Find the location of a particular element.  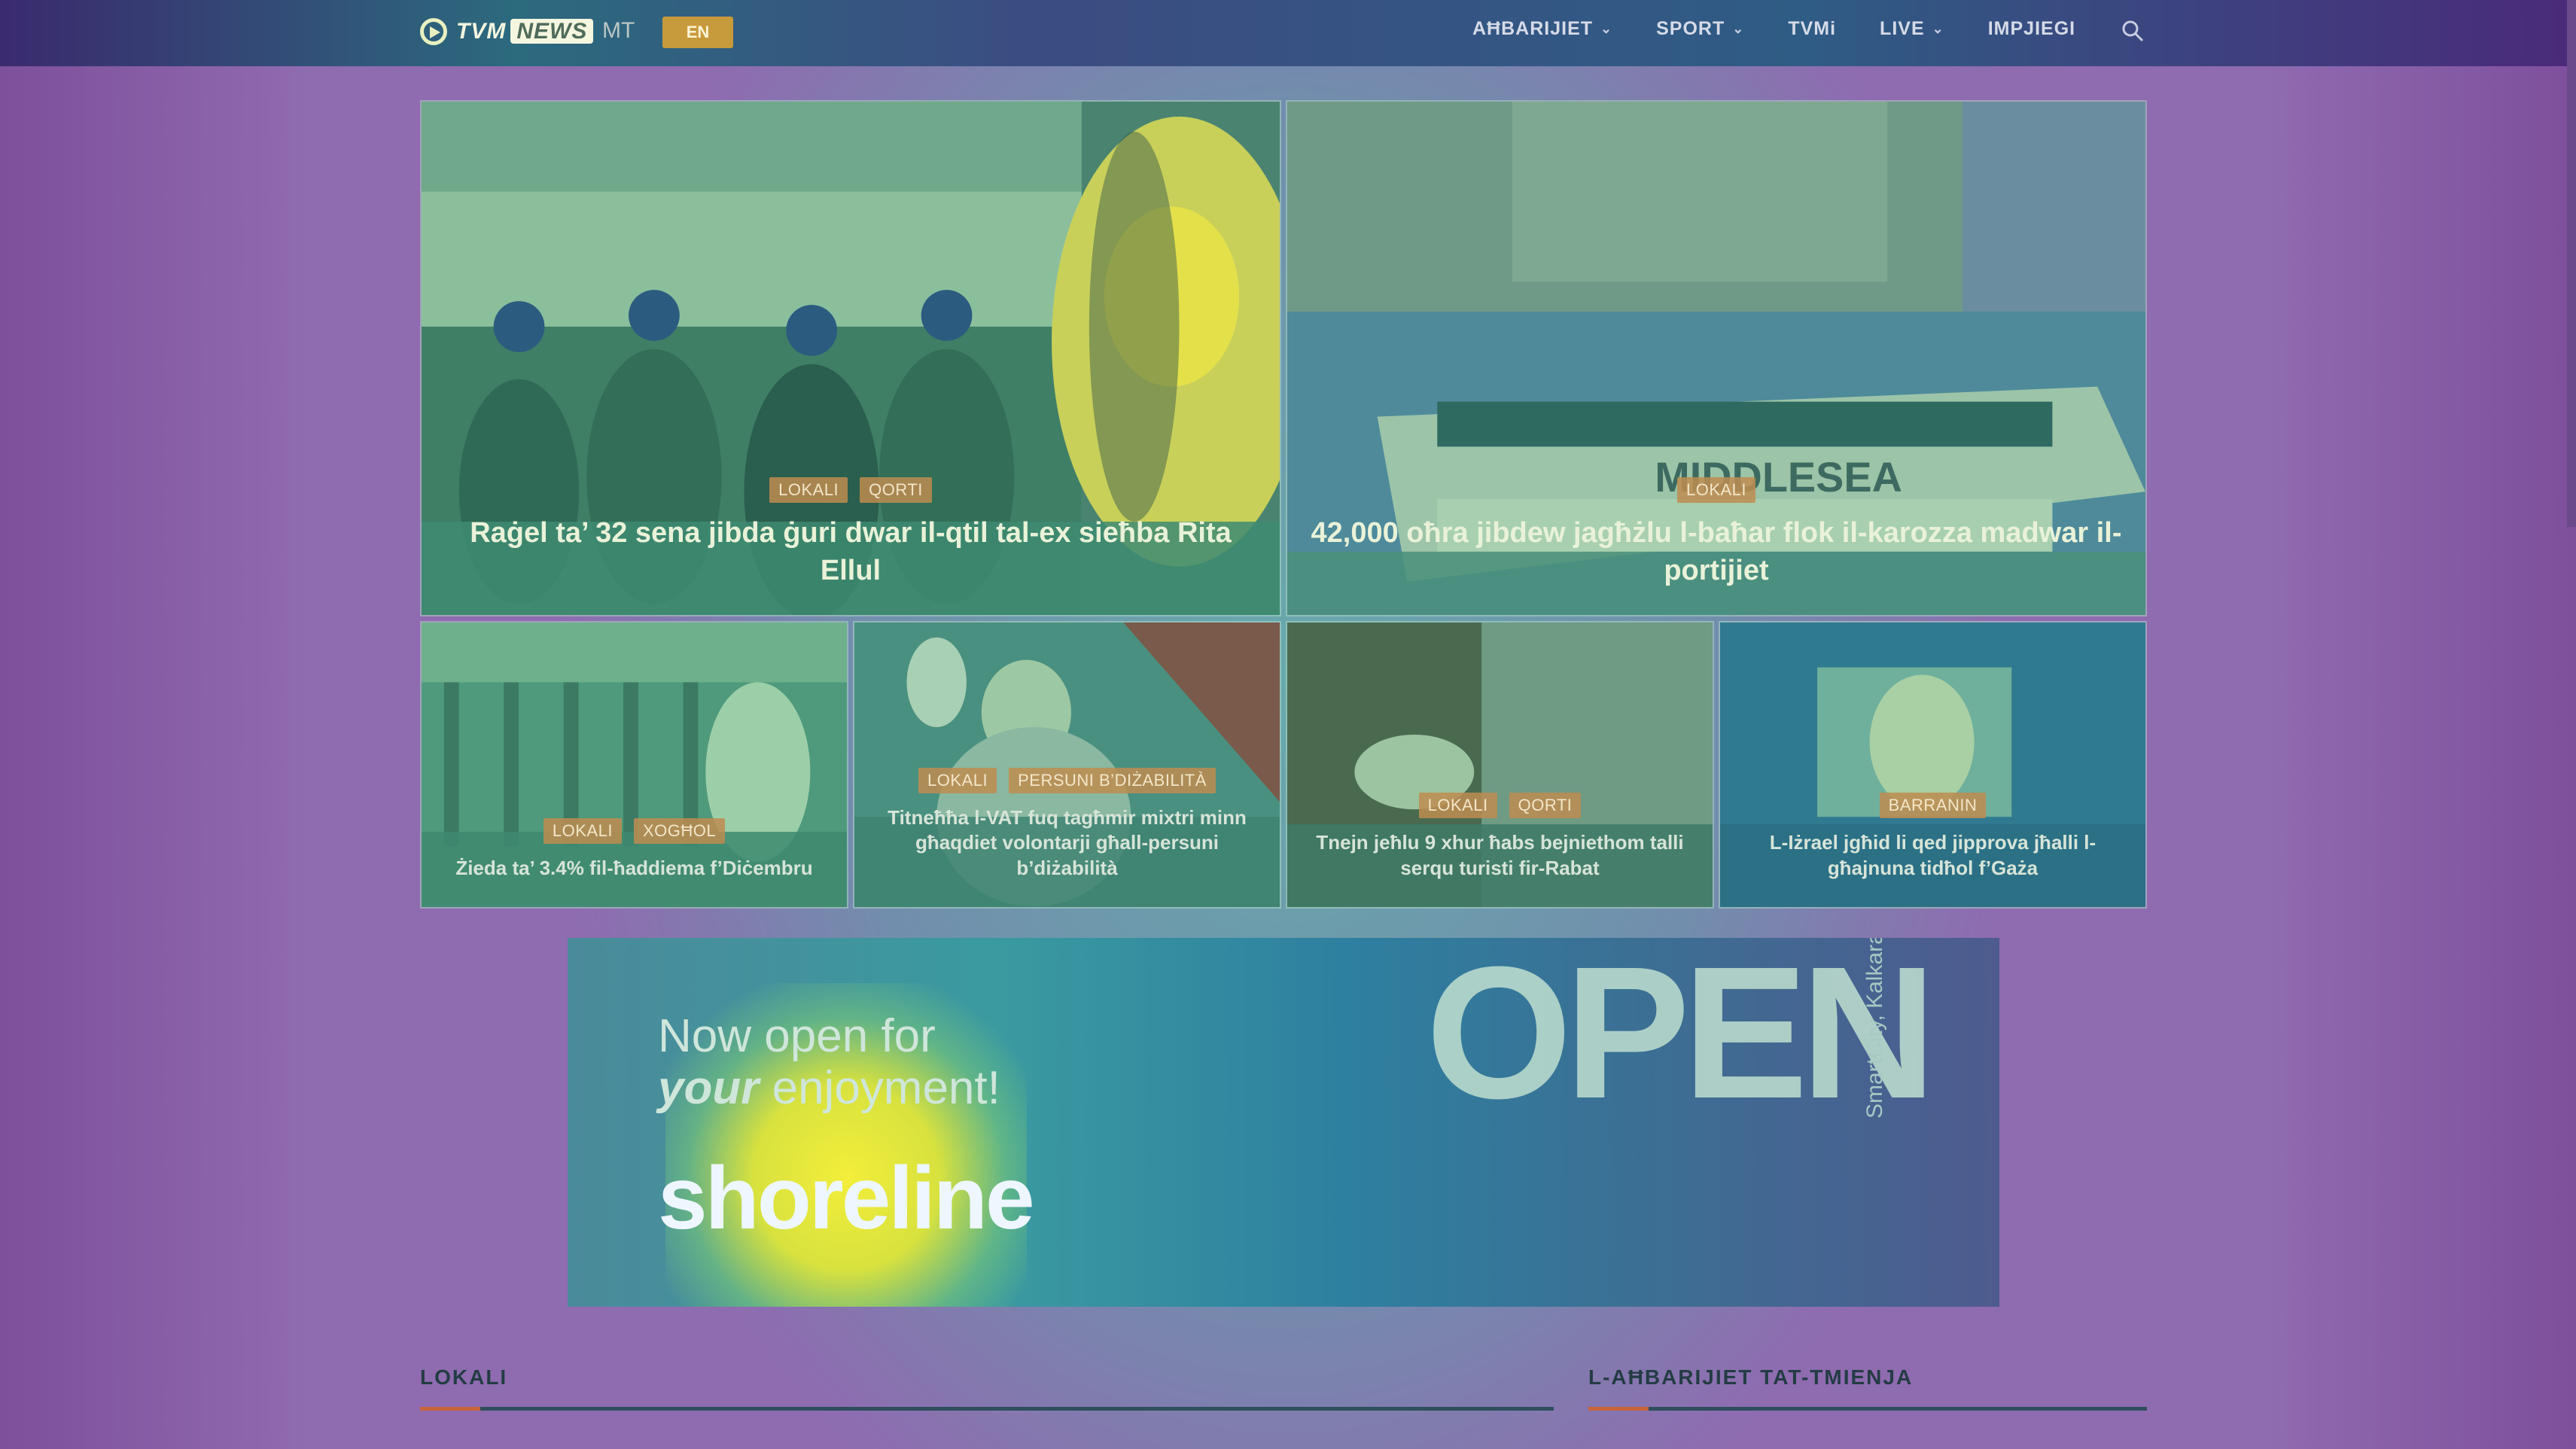

nav-item-impjiegi: IMPJIEGI is located at coordinates (2032, 28).